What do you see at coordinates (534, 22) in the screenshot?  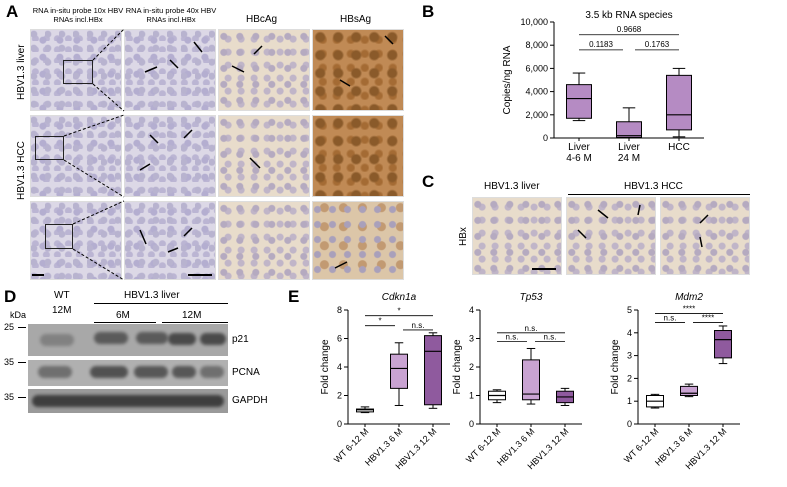 I see `y-tick-label: 10,000` at bounding box center [534, 22].